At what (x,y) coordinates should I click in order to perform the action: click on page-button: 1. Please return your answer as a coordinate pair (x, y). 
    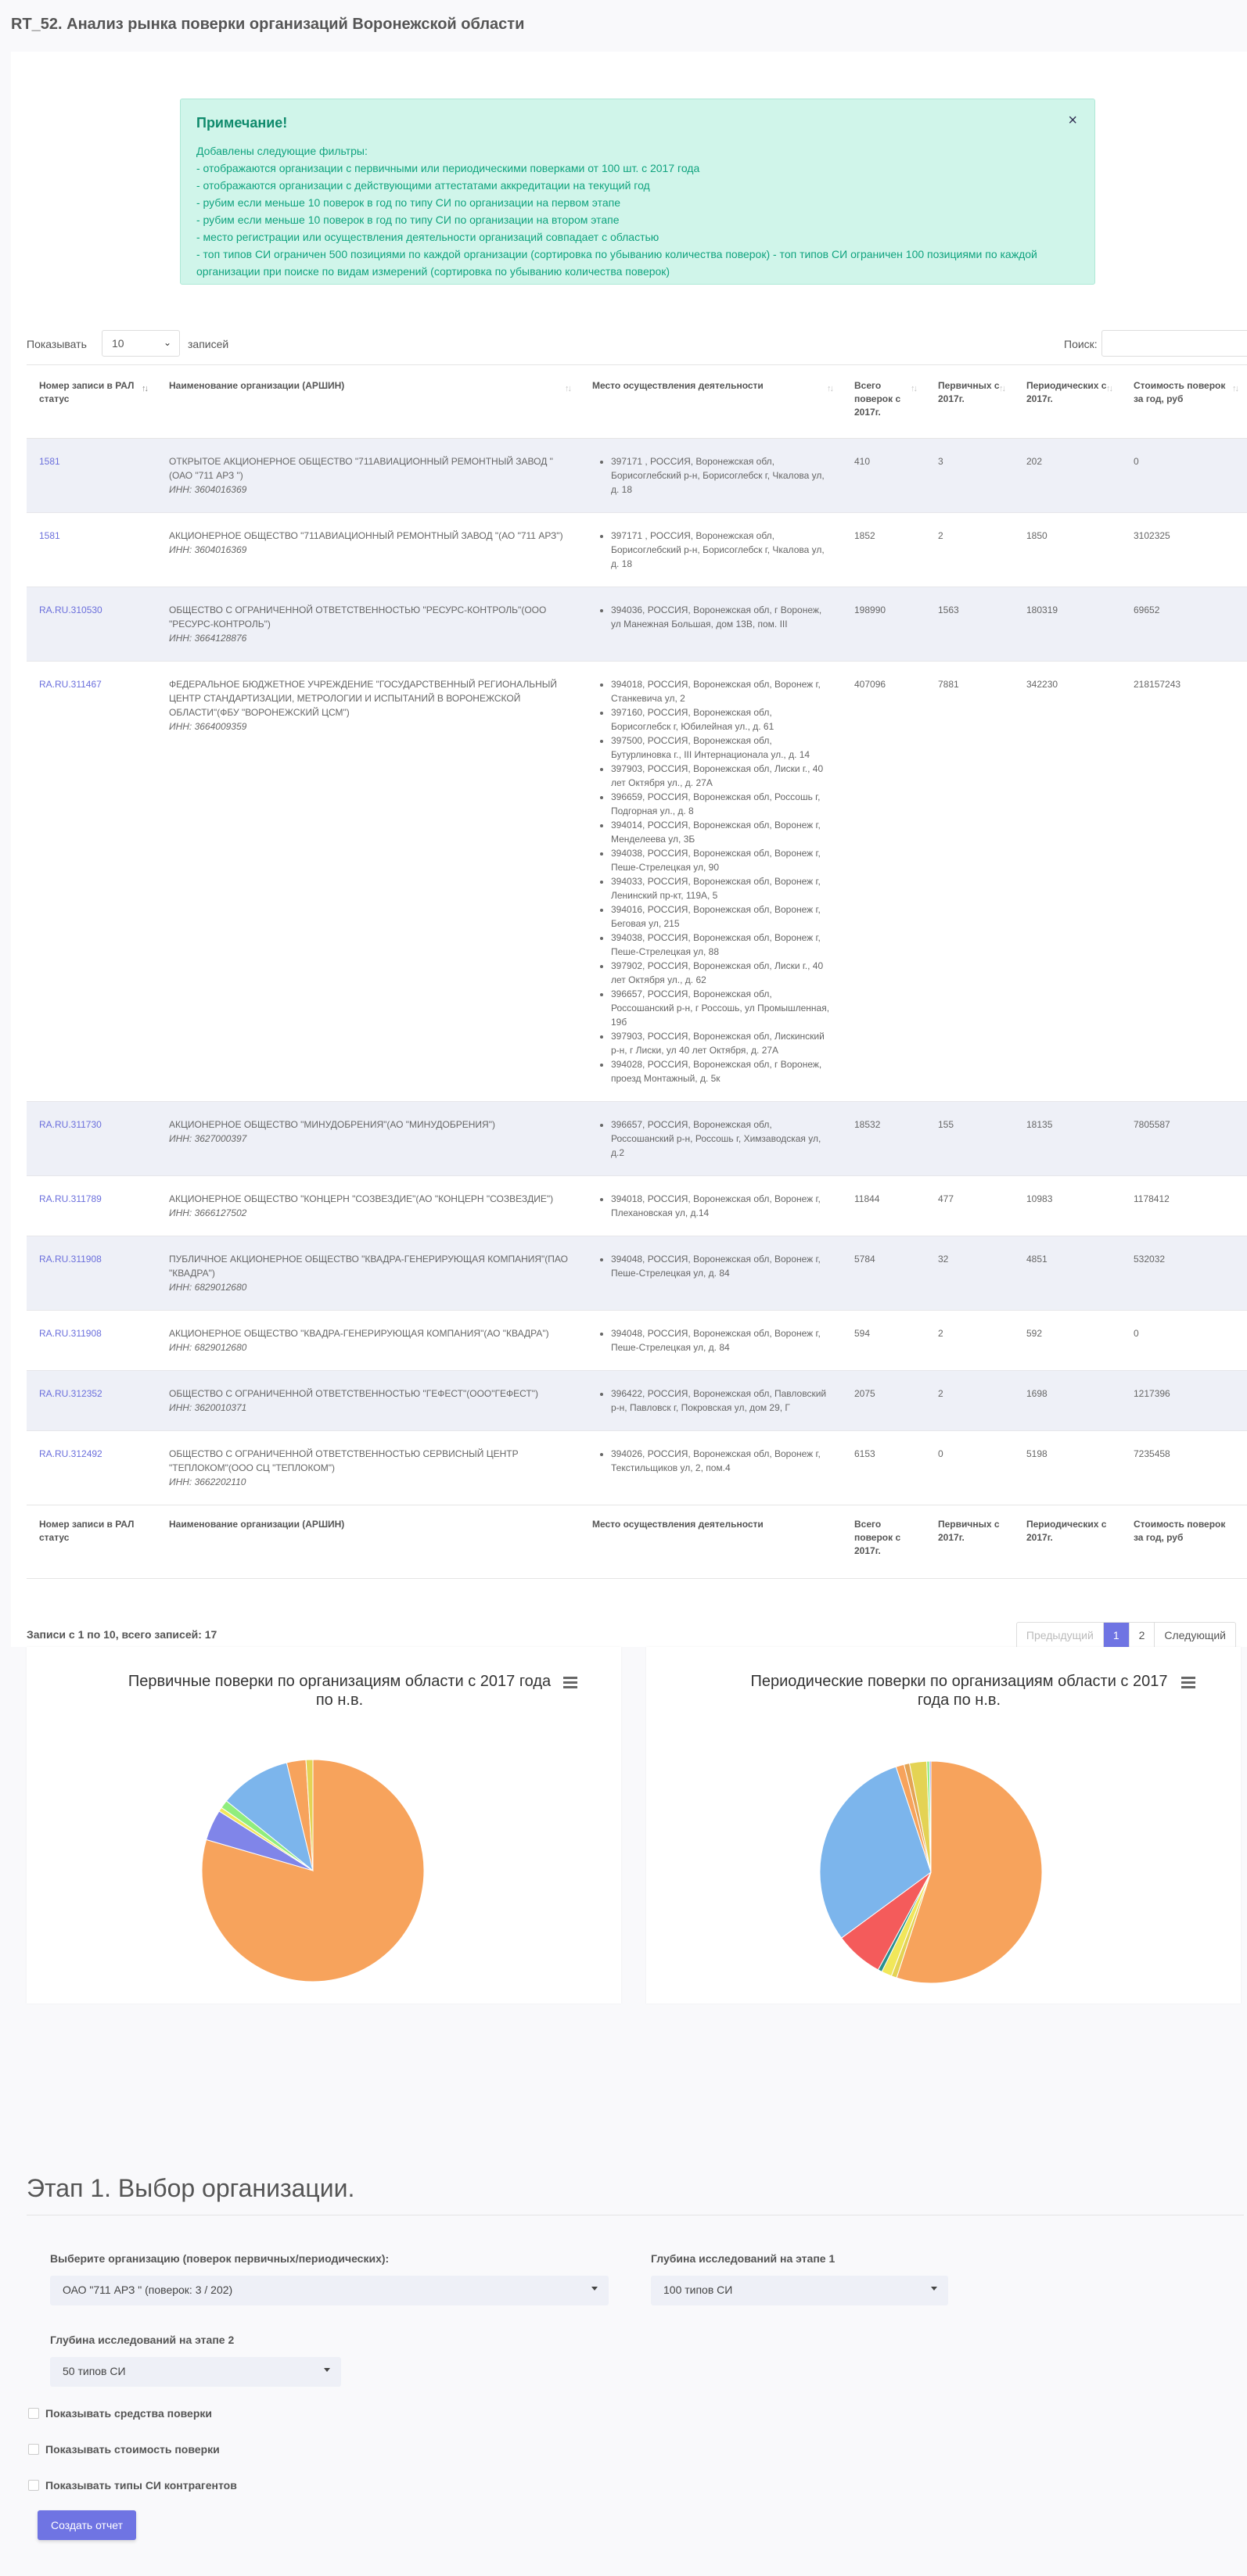
    Looking at the image, I should click on (1115, 1635).